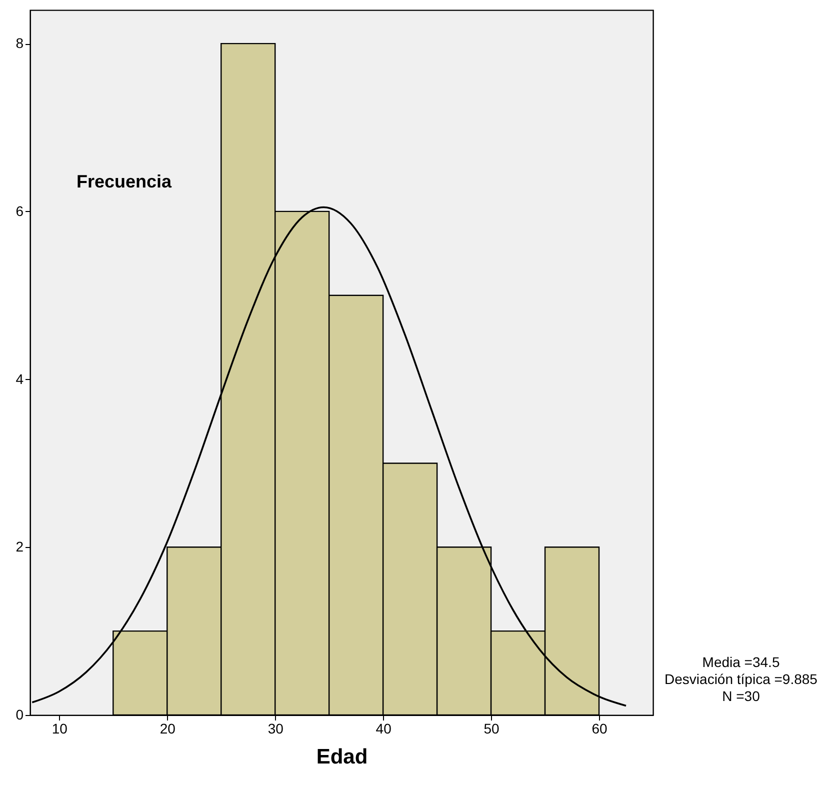  What do you see at coordinates (20, 378) in the screenshot?
I see `y-tick-label: 4` at bounding box center [20, 378].